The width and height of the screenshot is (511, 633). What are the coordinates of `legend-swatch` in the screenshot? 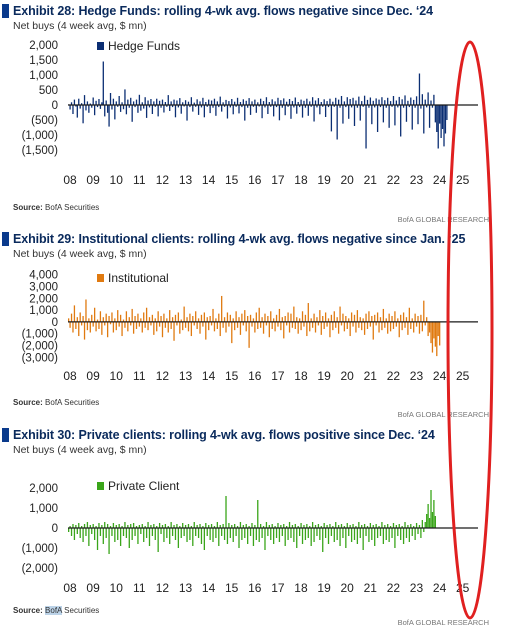 It's located at (100, 486).